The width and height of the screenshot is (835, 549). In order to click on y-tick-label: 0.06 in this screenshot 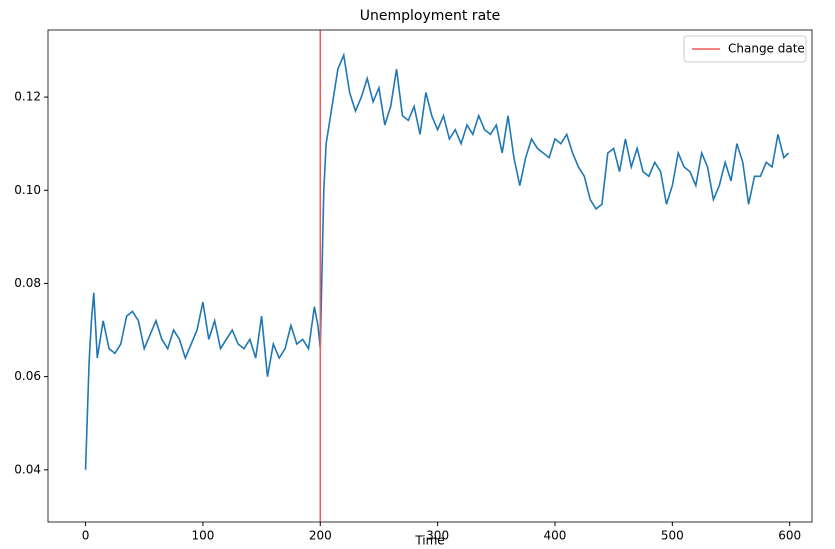, I will do `click(27, 376)`.